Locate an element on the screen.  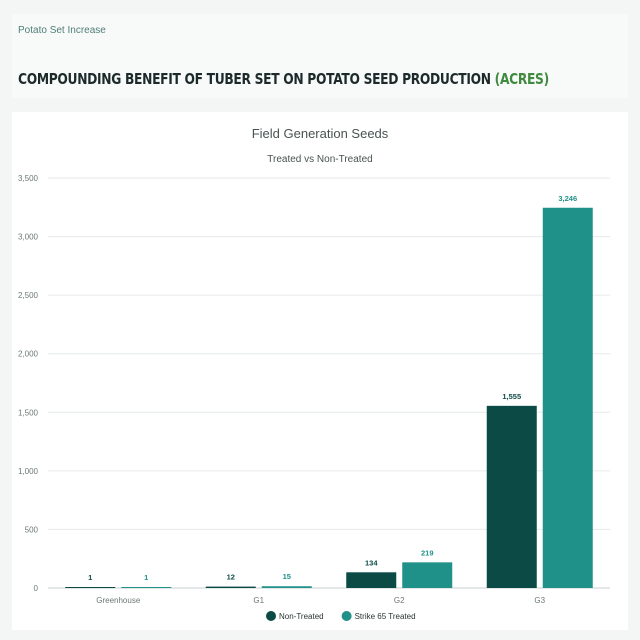
legend-label: Strike 65 Treated is located at coordinates (385, 616).